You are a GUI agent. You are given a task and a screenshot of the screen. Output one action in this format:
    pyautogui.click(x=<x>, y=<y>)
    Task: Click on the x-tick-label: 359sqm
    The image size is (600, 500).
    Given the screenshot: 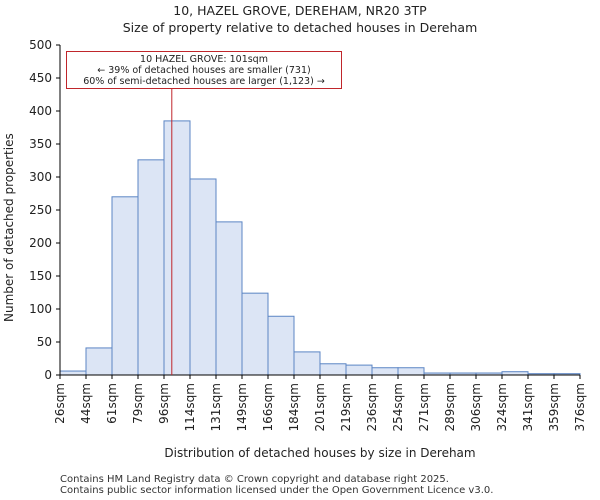 What is the action you would take?
    pyautogui.click(x=554, y=407)
    